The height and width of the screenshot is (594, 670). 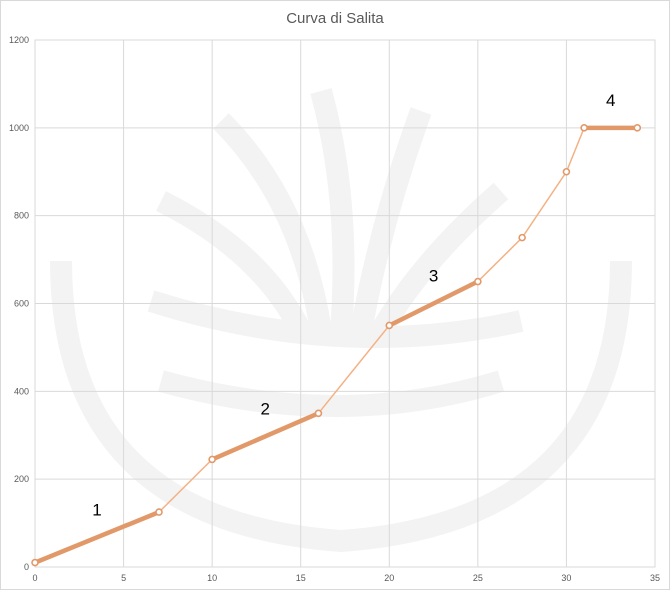 I want to click on y-tick-label: 600, so click(x=21, y=304).